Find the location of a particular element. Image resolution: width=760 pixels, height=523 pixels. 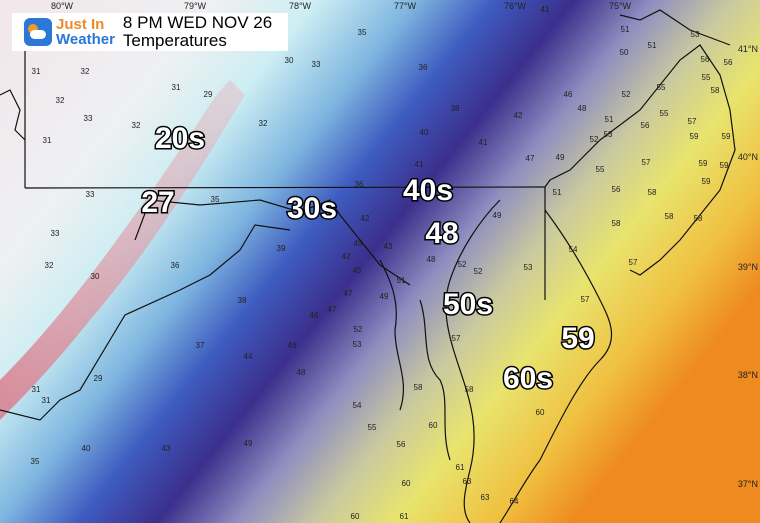

station-temp: 29 is located at coordinates (208, 94).